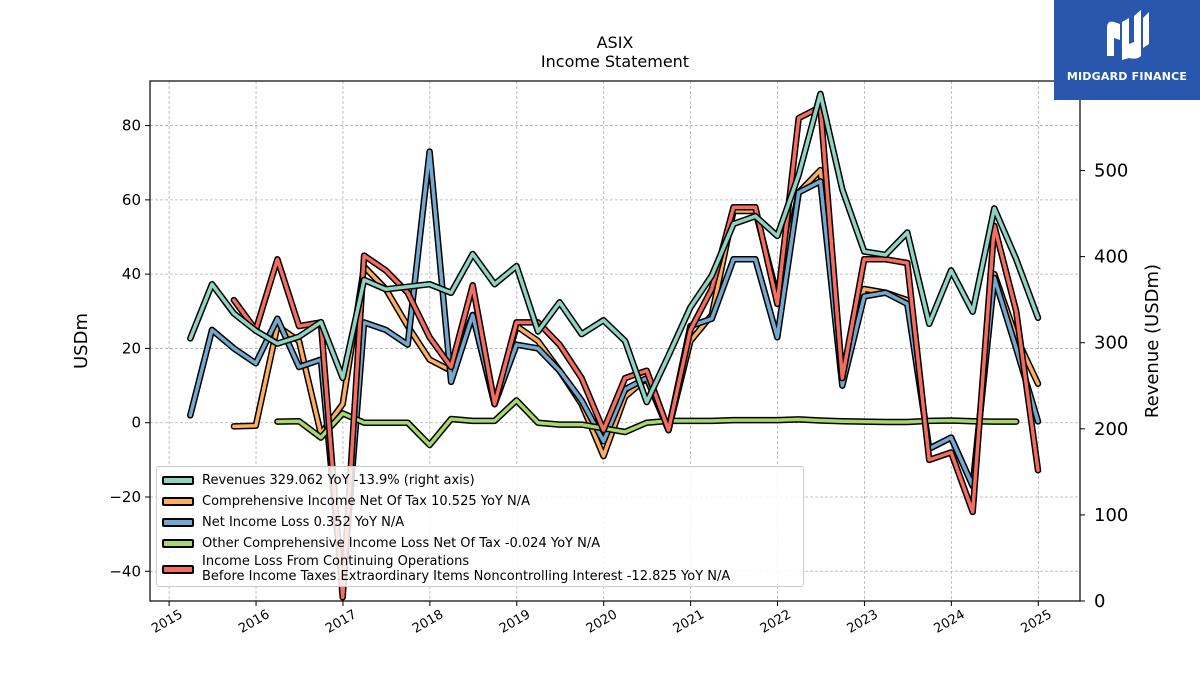  Describe the element at coordinates (254, 622) in the screenshot. I see `x-tick-label: 2016` at that location.